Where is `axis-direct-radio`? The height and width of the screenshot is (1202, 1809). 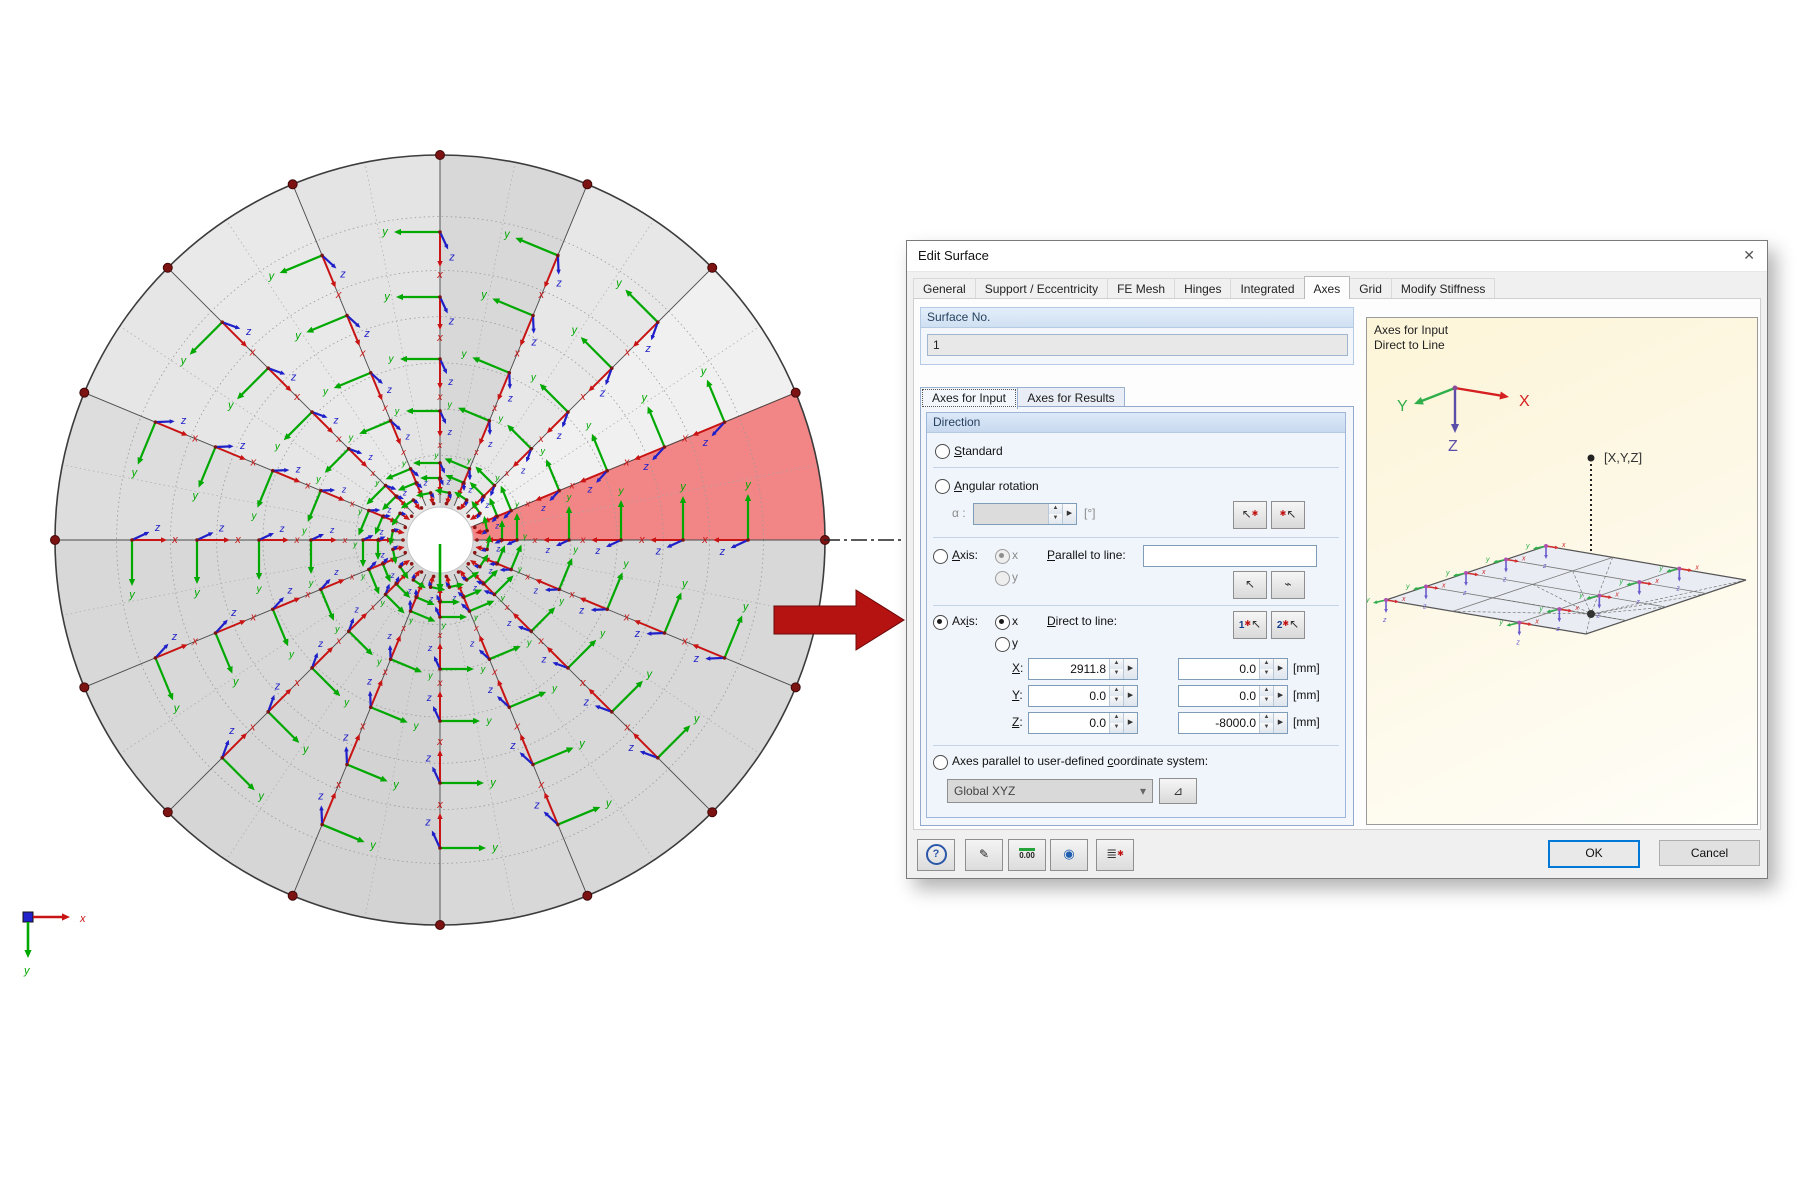 axis-direct-radio is located at coordinates (940, 622).